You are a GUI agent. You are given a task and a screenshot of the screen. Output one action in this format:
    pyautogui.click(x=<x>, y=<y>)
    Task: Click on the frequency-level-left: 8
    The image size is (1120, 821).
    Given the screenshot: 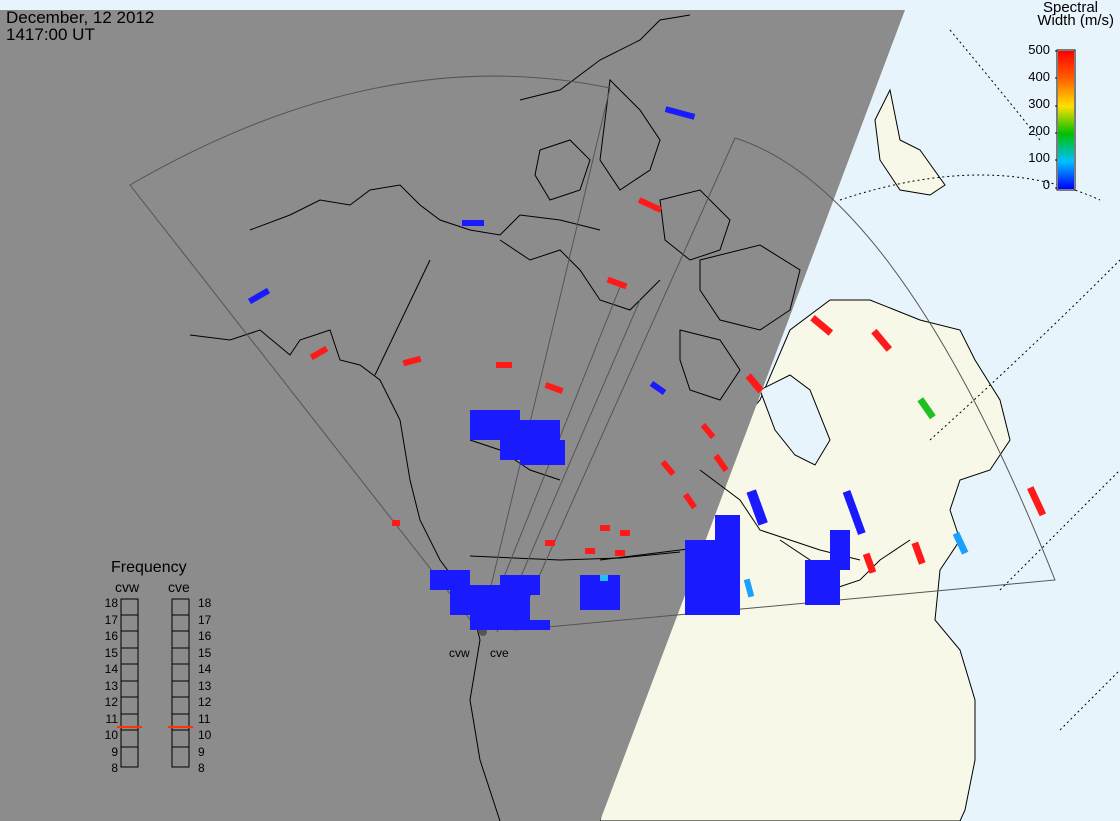 What is the action you would take?
    pyautogui.click(x=114, y=768)
    